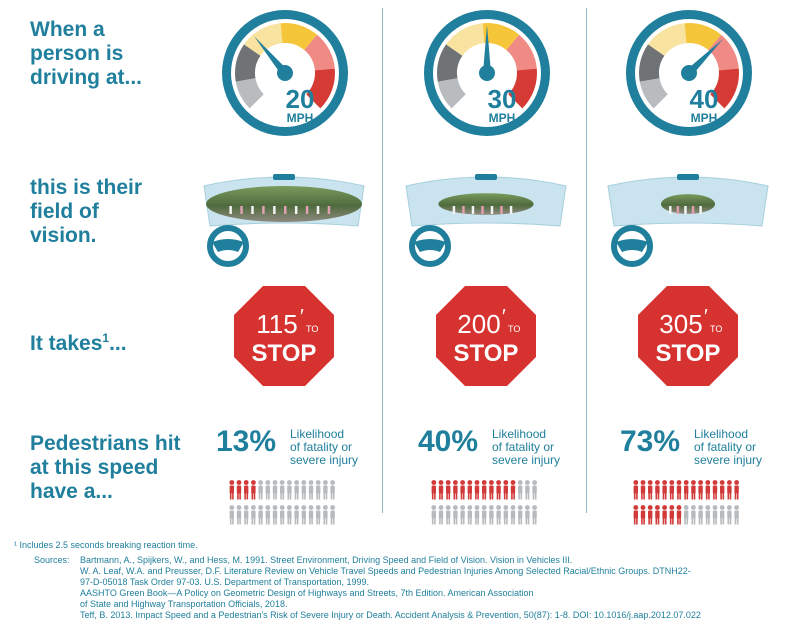 The image size is (792, 640). What do you see at coordinates (86, 211) in the screenshot?
I see `label-field-of-vision: this is their field of vision.` at bounding box center [86, 211].